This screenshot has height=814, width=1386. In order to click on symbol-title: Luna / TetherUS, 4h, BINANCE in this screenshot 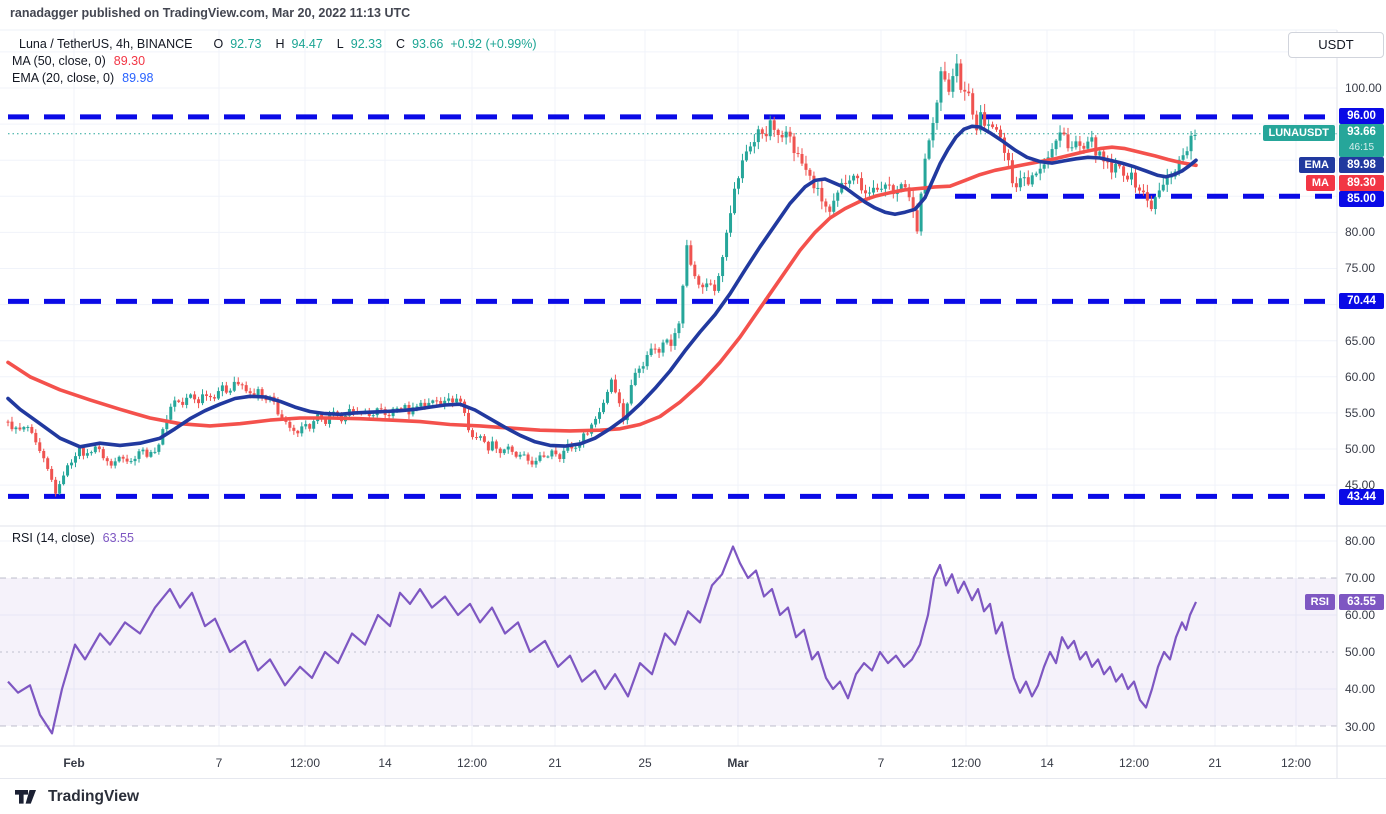, I will do `click(106, 44)`.